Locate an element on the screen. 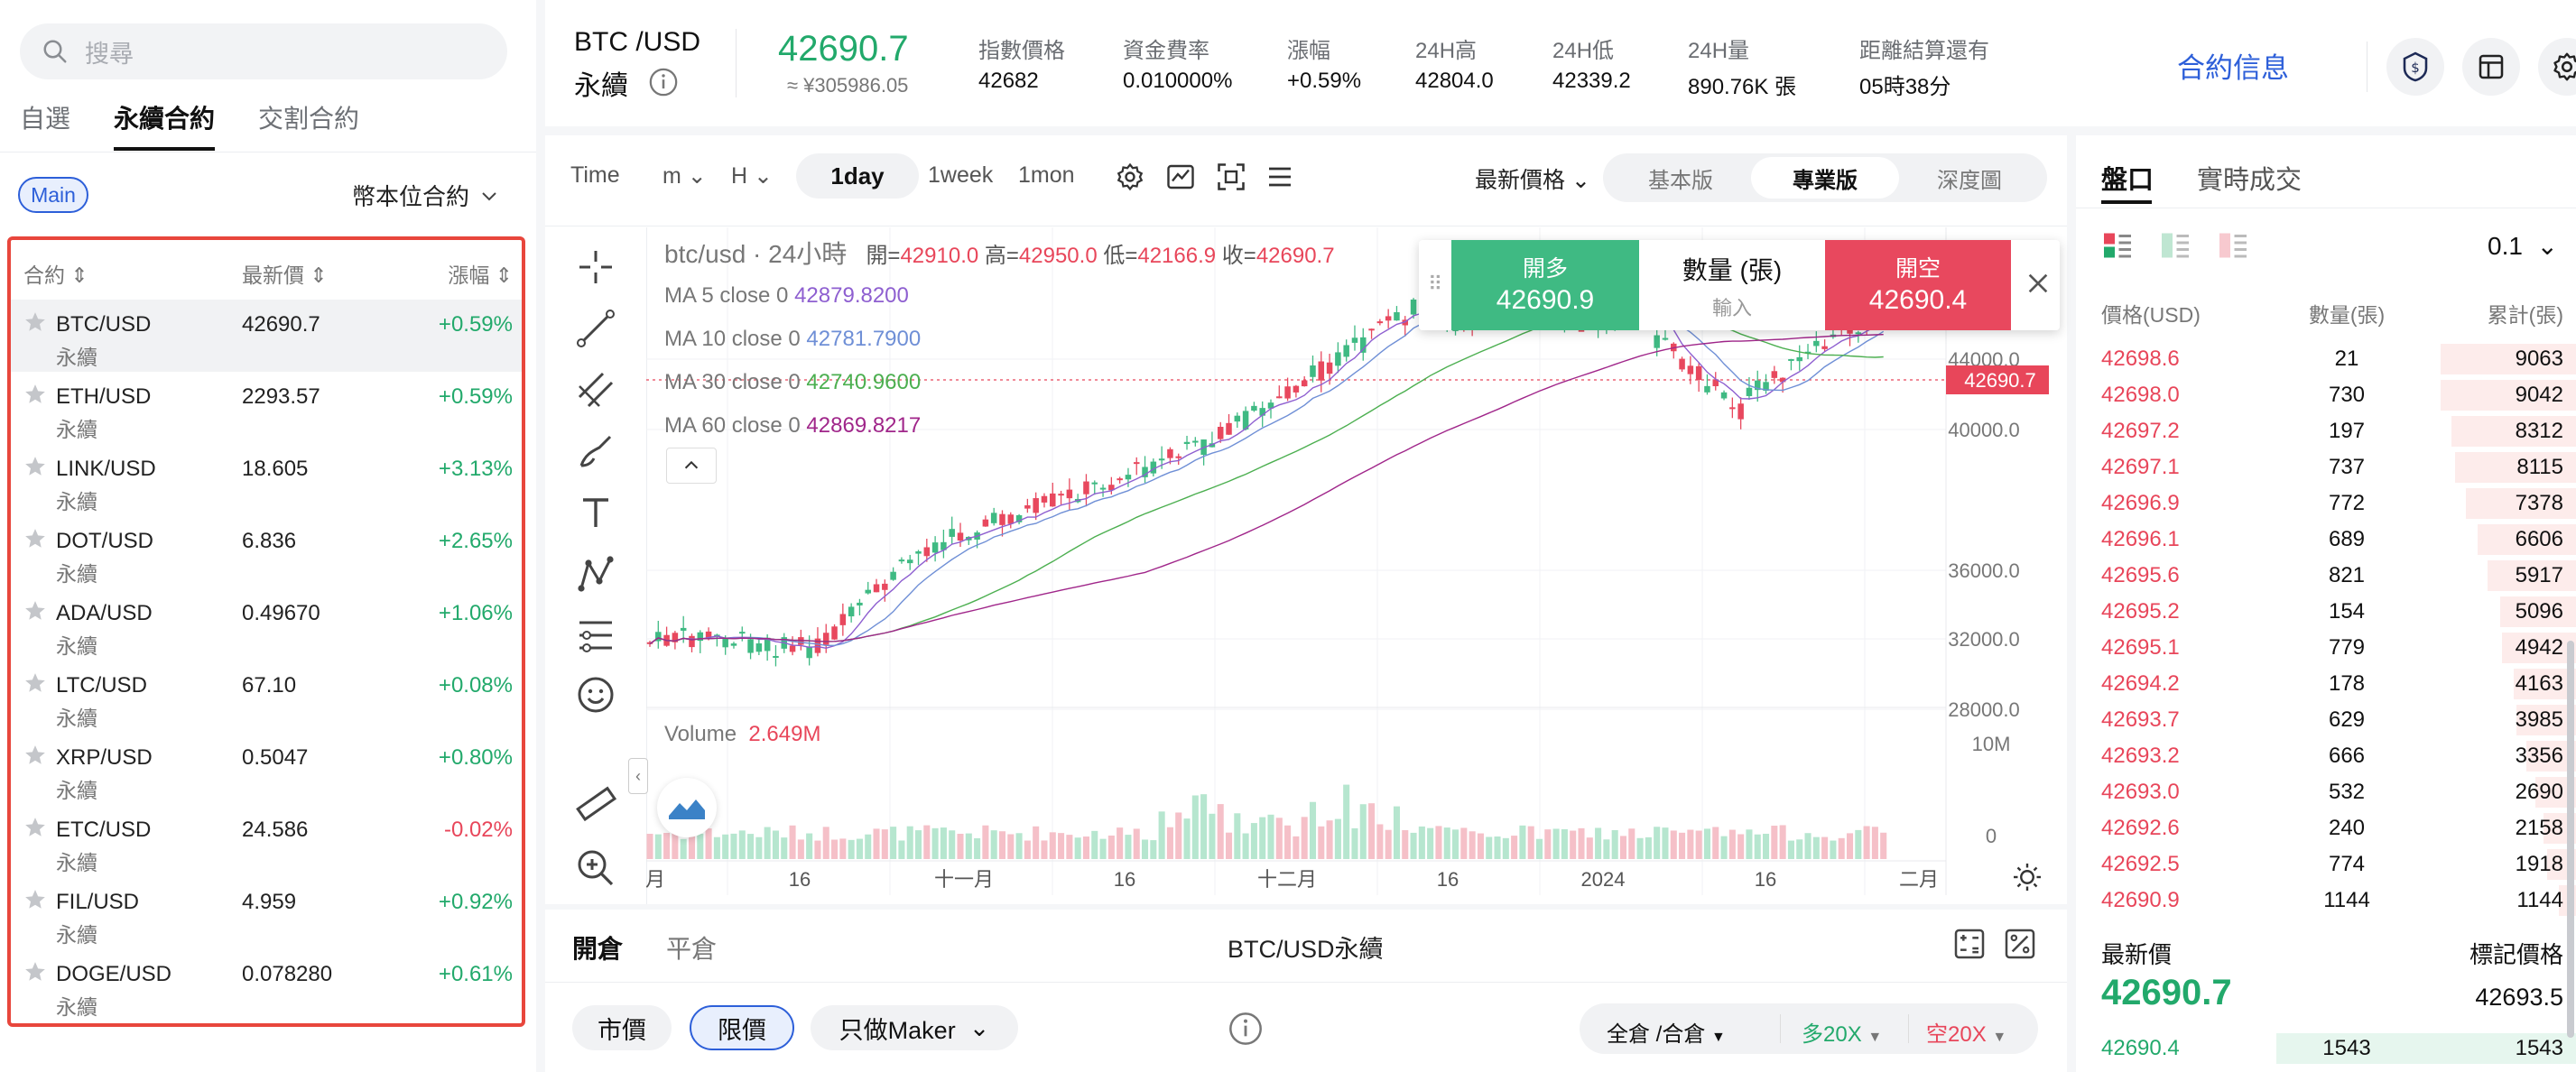 This screenshot has height=1072, width=2576. market-row: ETH/USD 永續 2293.57 +0.59% is located at coordinates (266, 408).